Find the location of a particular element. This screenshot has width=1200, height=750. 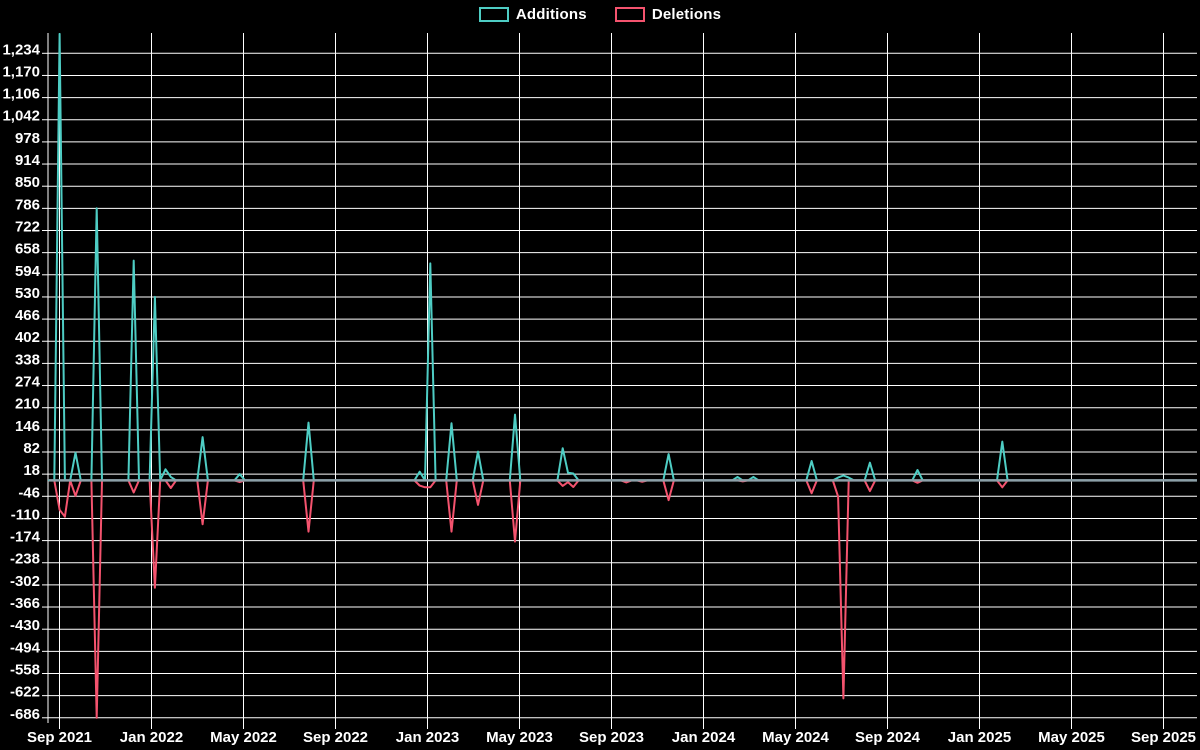

y-tick-label: 146 is located at coordinates (27, 426).